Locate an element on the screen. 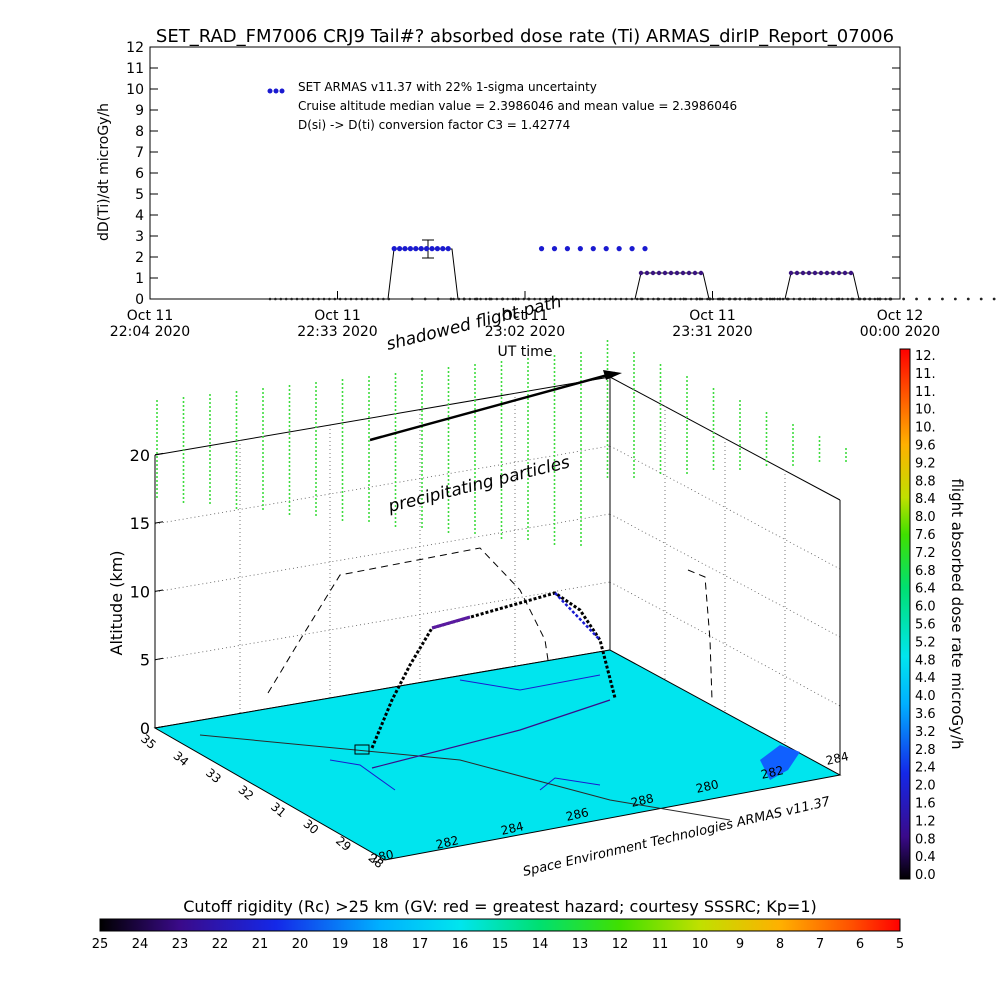  cutoff-tick-label: 17 is located at coordinates (420, 944).